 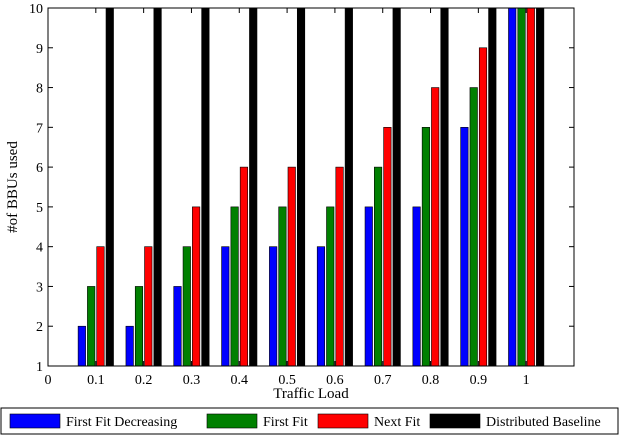 I want to click on bar-first-fit-decreasing-0.9, so click(x=464, y=247).